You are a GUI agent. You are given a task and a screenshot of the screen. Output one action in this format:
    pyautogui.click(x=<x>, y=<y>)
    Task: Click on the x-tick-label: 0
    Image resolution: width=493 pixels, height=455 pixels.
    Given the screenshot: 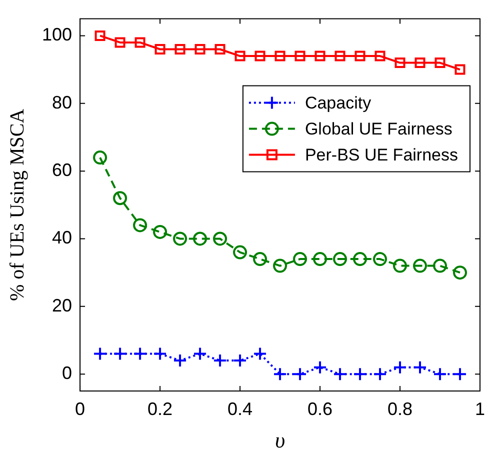 What is the action you would take?
    pyautogui.click(x=80, y=408)
    